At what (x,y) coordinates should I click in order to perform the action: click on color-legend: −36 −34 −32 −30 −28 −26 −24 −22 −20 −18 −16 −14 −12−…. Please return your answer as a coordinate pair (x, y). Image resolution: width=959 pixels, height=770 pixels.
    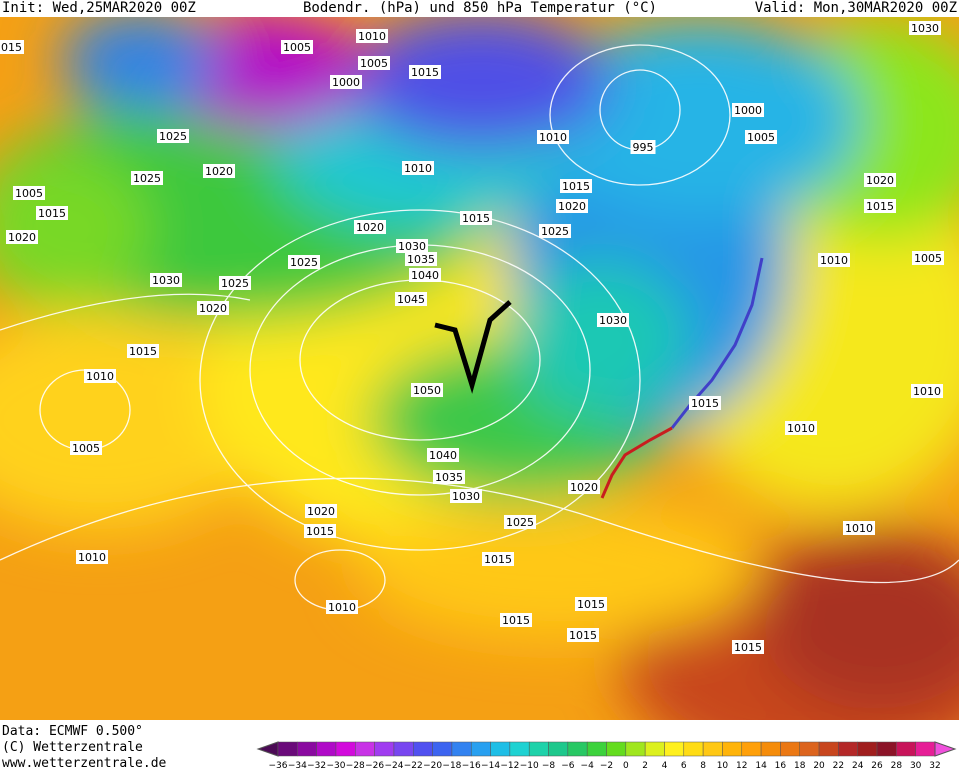
    Looking at the image, I should click on (606, 755).